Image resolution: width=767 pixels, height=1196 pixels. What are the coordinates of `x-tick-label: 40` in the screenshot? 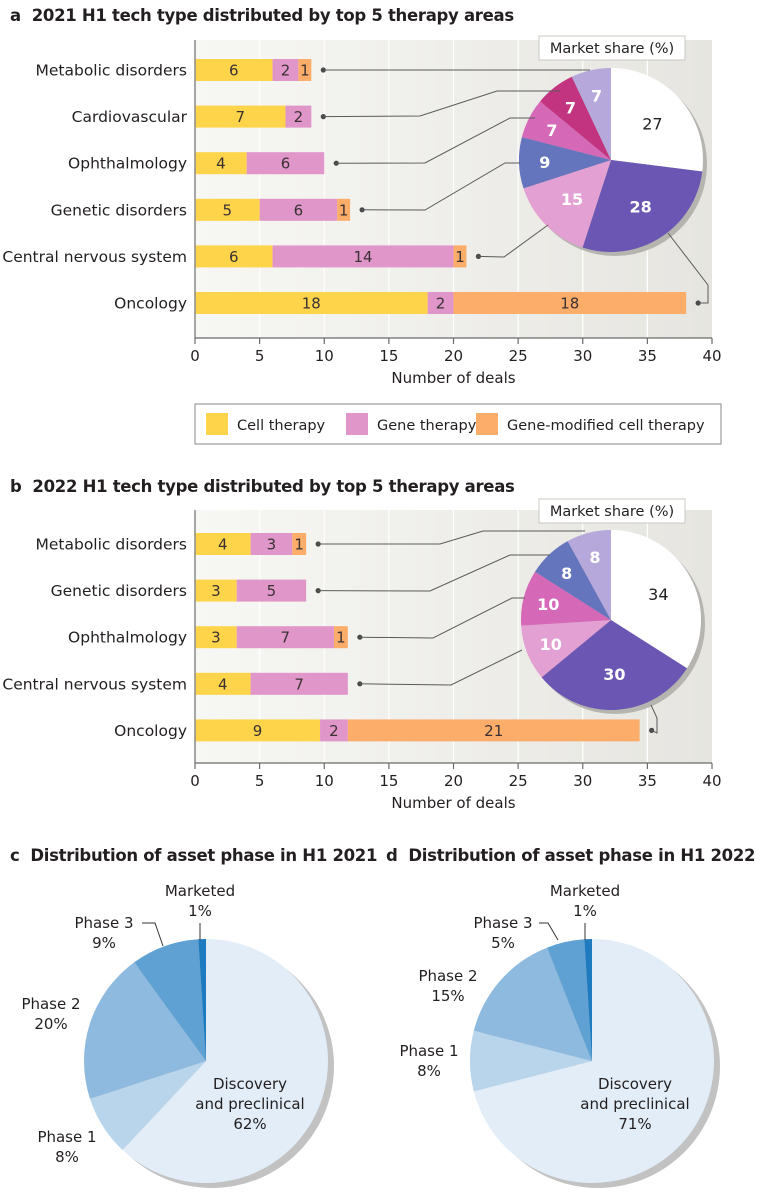 It's located at (711, 356).